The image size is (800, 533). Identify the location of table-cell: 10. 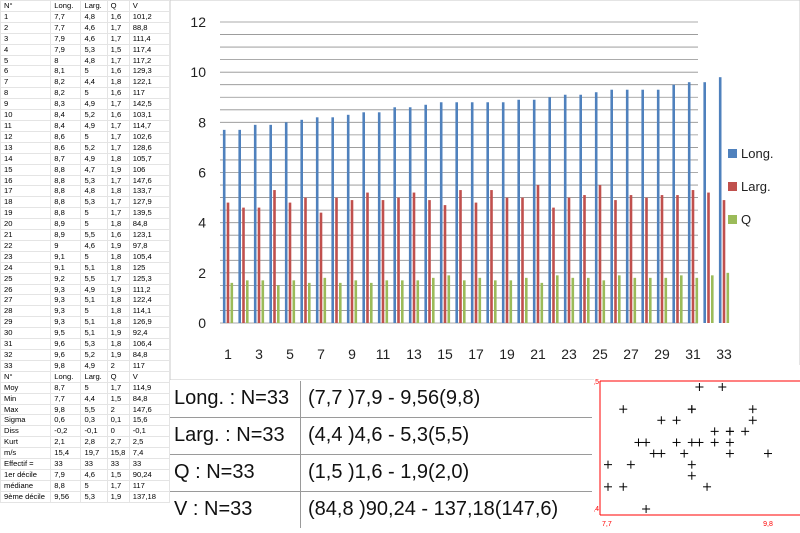
(26, 115).